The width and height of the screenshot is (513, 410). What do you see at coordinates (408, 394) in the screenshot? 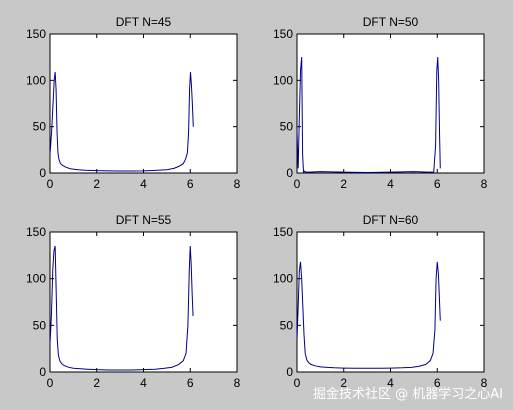
I see `watermark-text: 掘金技术社区 @ 机器学习之心AI` at bounding box center [408, 394].